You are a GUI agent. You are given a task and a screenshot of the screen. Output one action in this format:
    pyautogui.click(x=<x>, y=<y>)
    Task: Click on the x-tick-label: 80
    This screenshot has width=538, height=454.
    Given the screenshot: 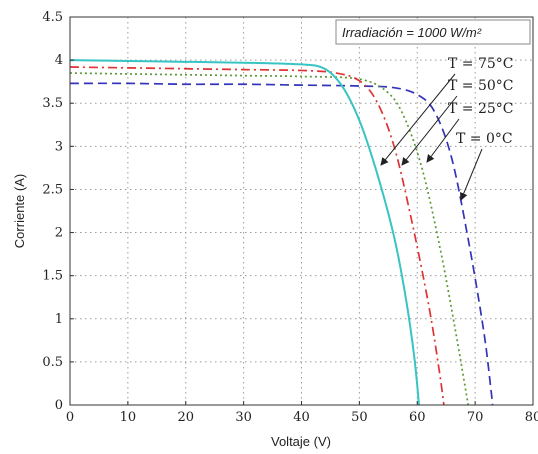 What is the action you would take?
    pyautogui.click(x=531, y=417)
    